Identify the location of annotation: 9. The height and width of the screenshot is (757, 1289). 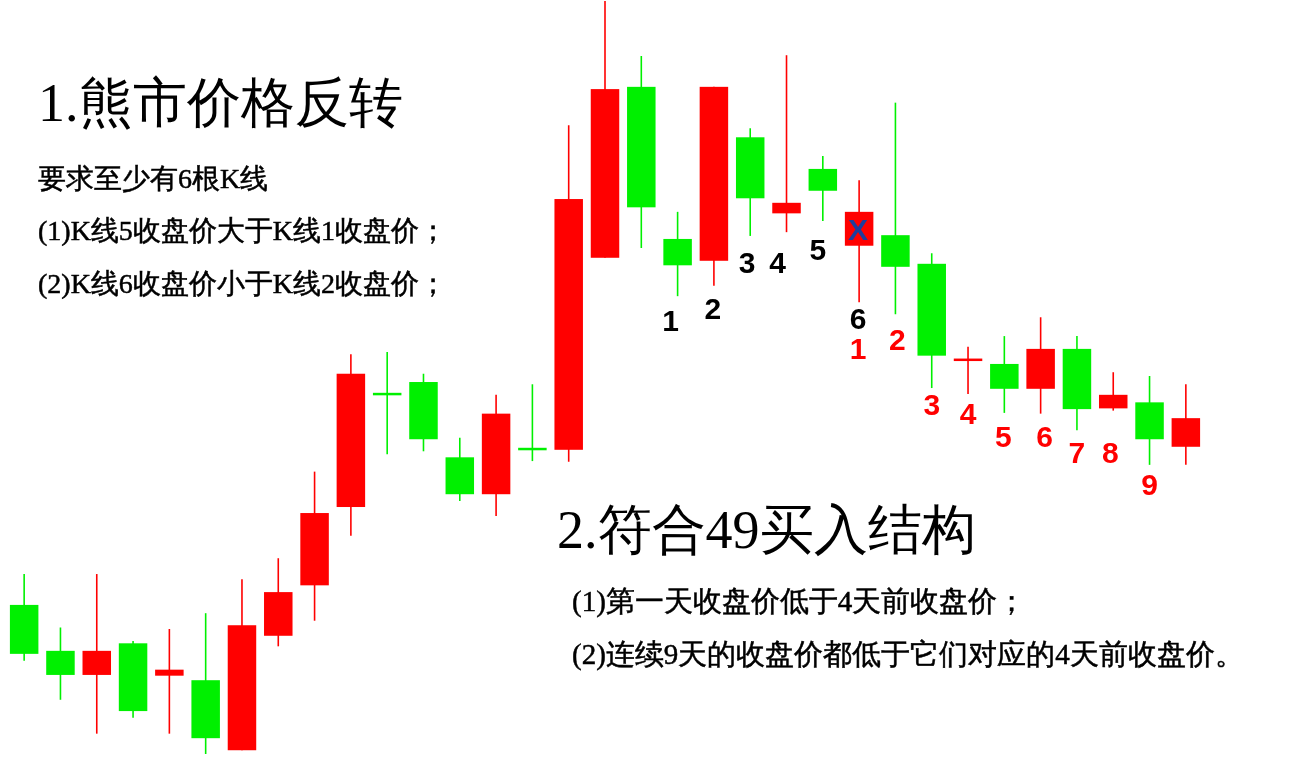
(1149, 484).